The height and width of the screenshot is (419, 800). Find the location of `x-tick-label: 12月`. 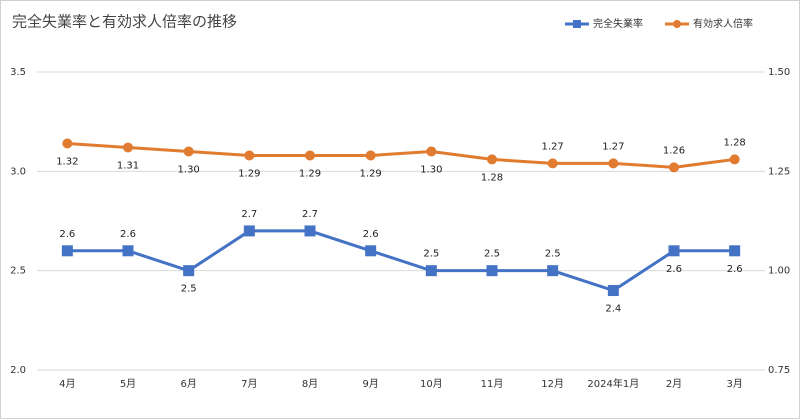

x-tick-label: 12月 is located at coordinates (552, 384).